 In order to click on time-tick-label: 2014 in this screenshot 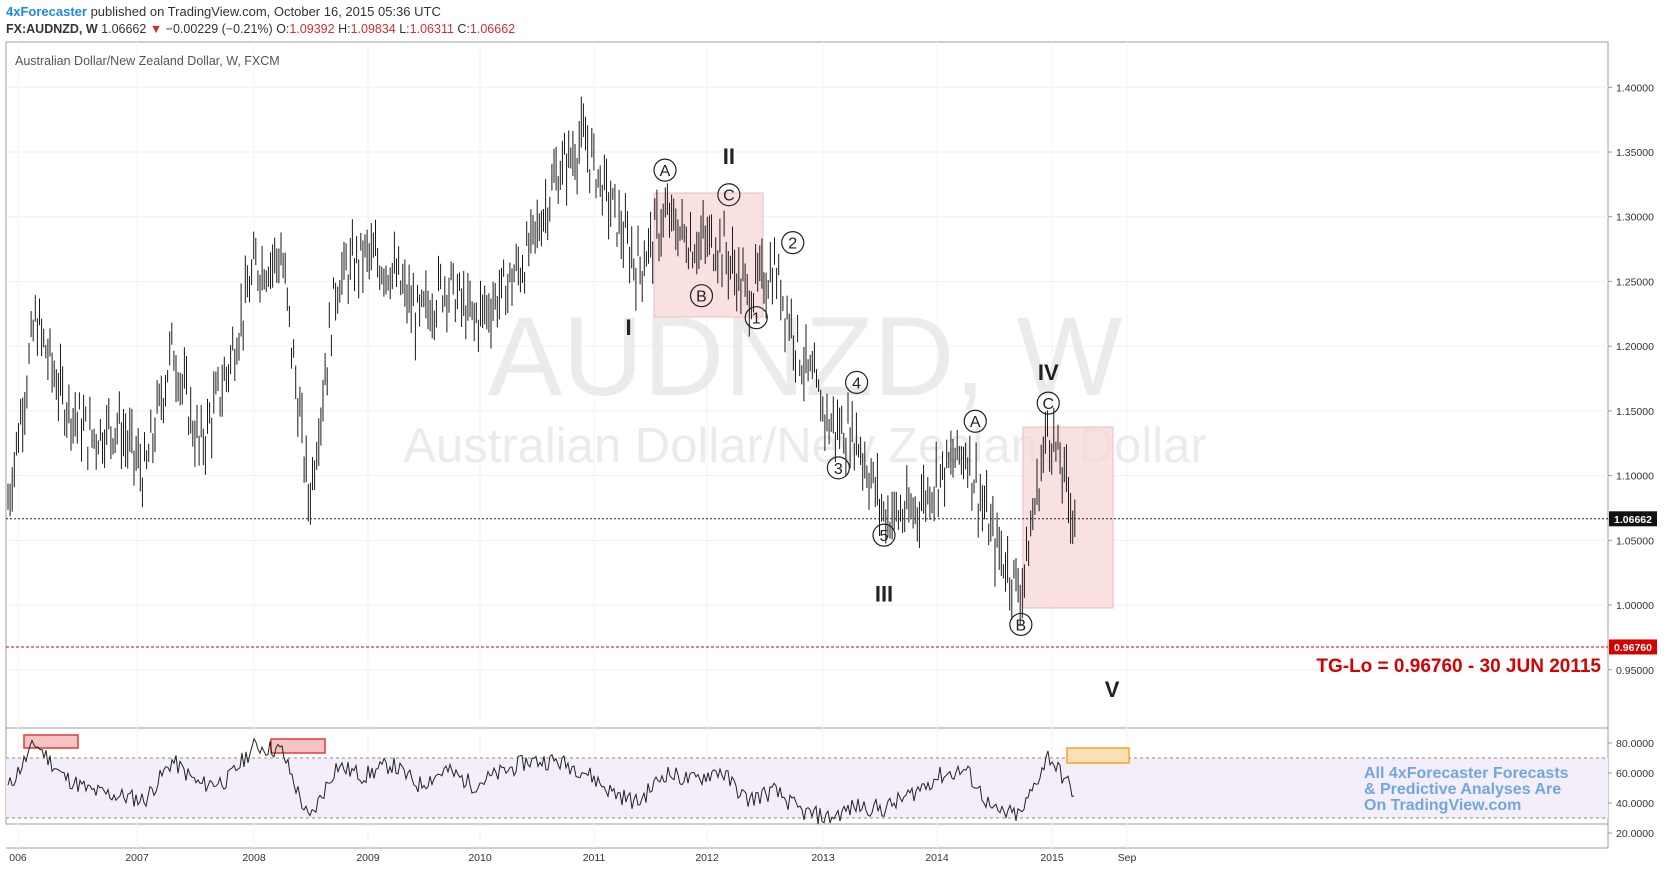, I will do `click(937, 858)`.